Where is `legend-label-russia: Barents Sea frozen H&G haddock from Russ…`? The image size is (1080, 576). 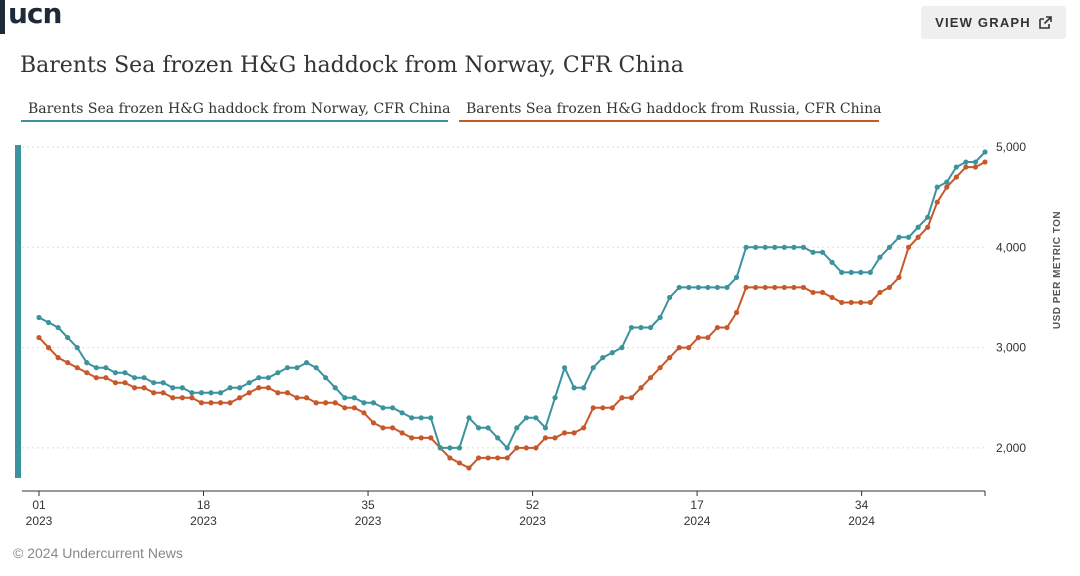 legend-label-russia: Barents Sea frozen H&G haddock from Russ… is located at coordinates (674, 109).